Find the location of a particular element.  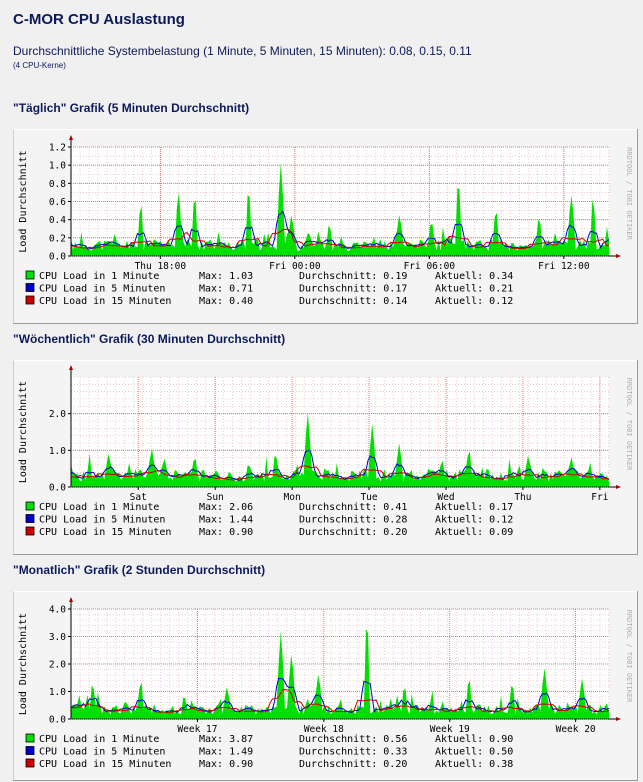

legend-max: Max: 1.49 is located at coordinates (226, 752).